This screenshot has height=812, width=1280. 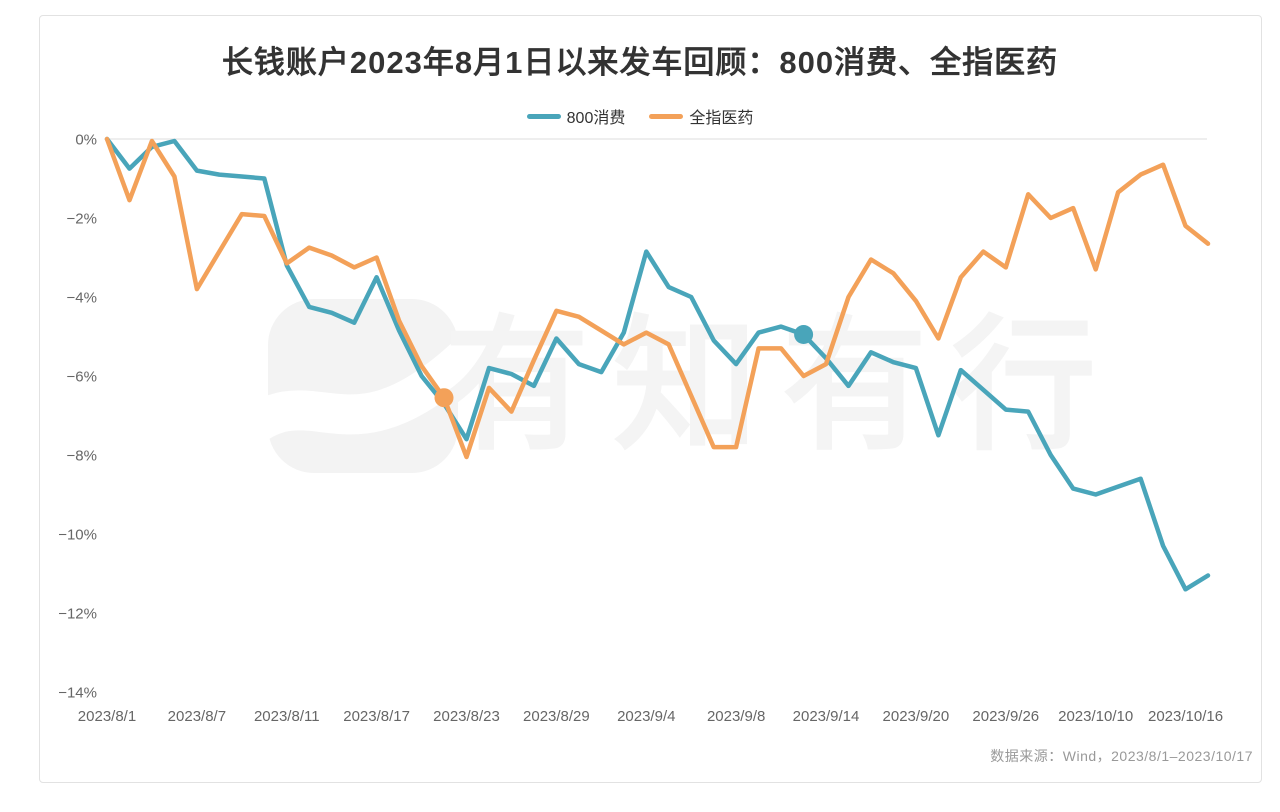 What do you see at coordinates (1005, 716) in the screenshot?
I see `x-tick-label: 2023/9/26` at bounding box center [1005, 716].